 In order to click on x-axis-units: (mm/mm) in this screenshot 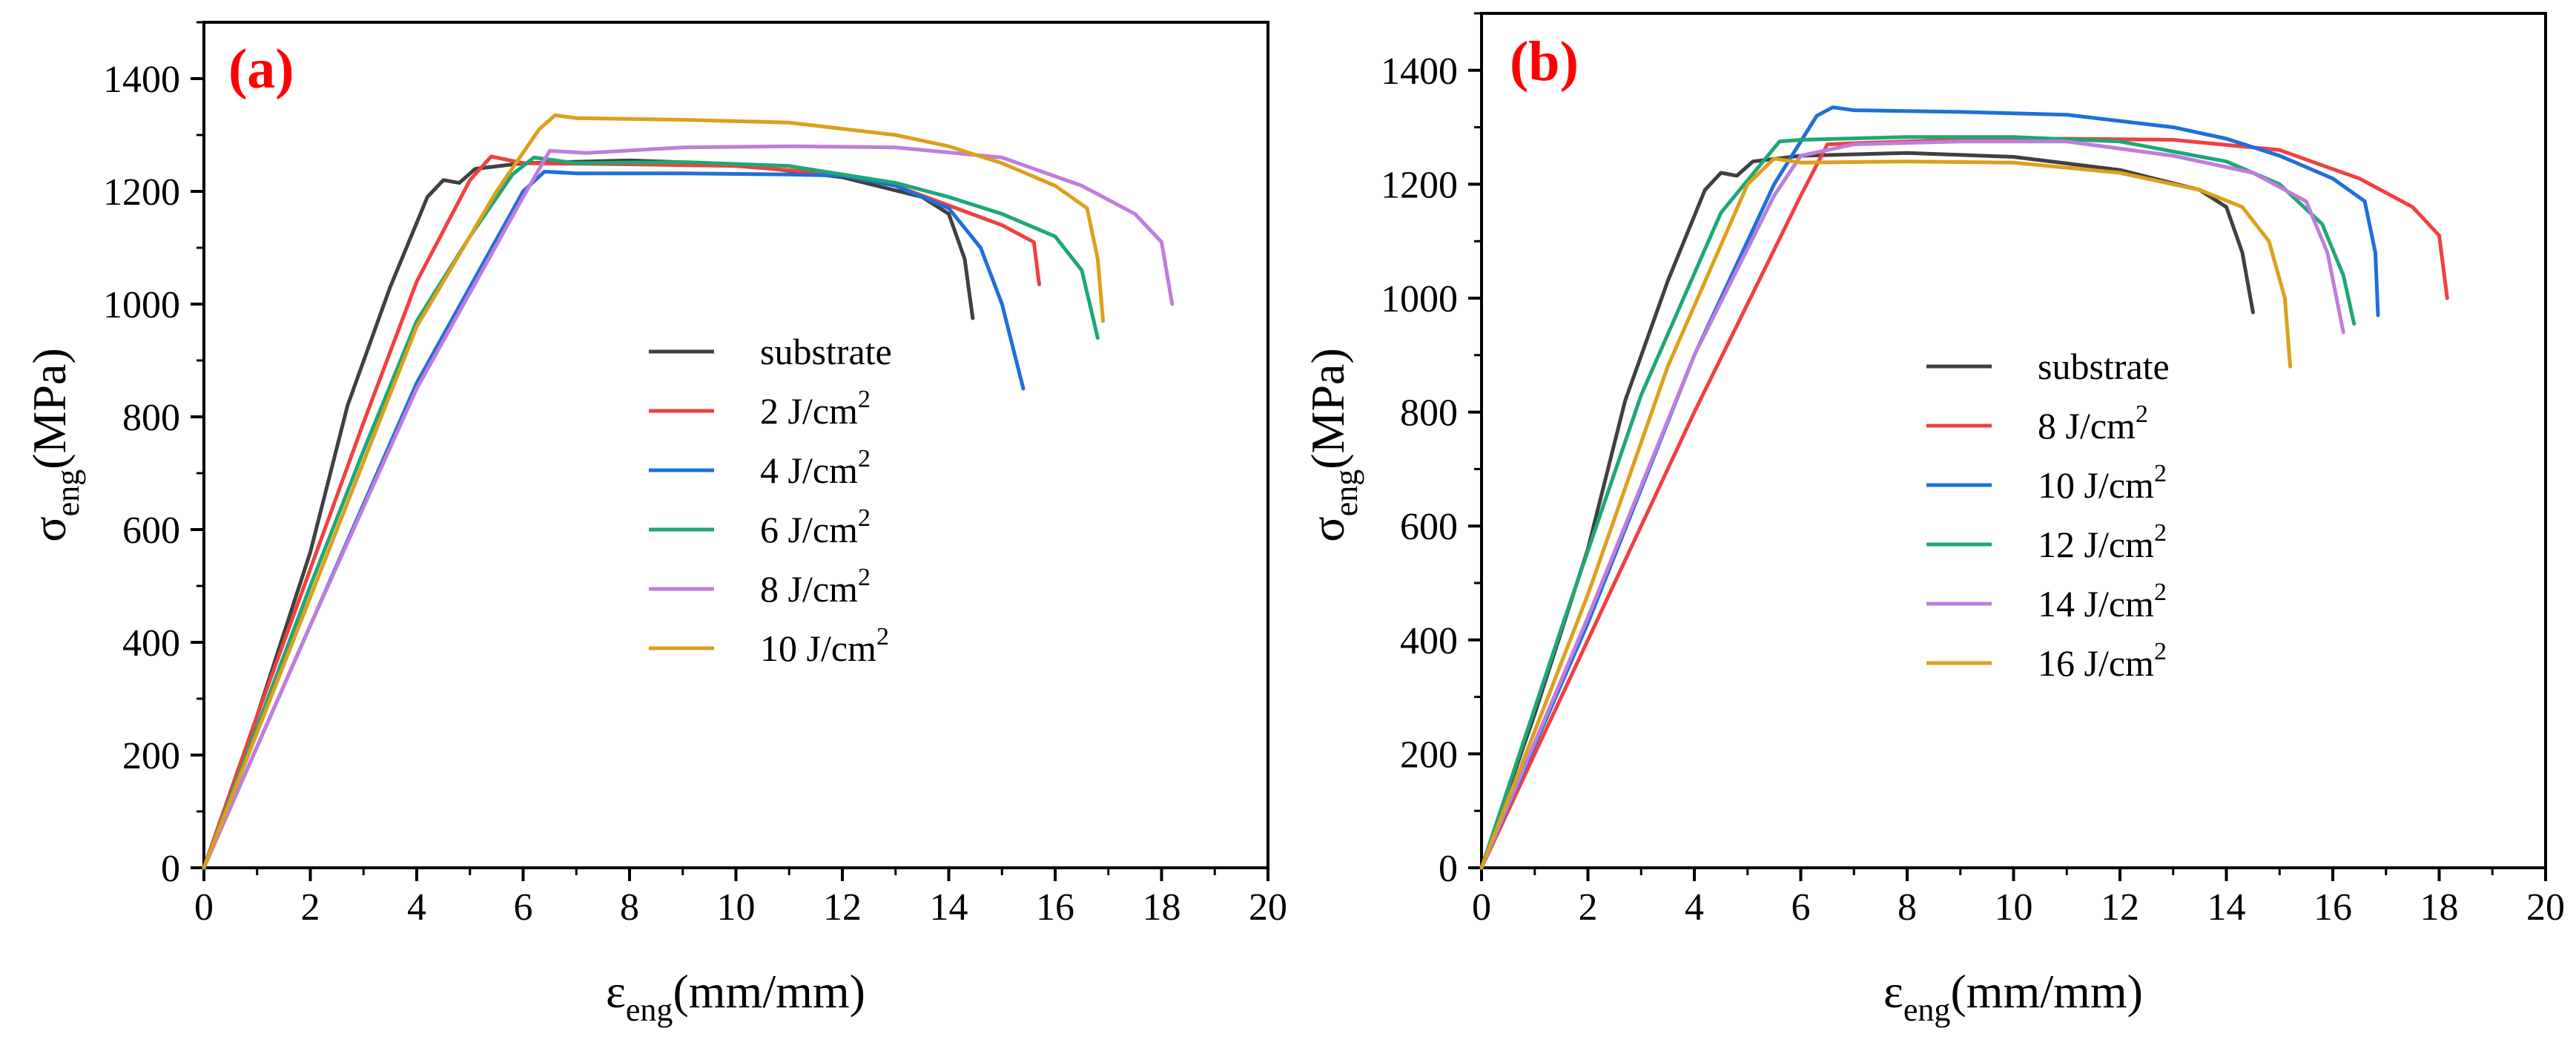, I will do `click(2046, 991)`.